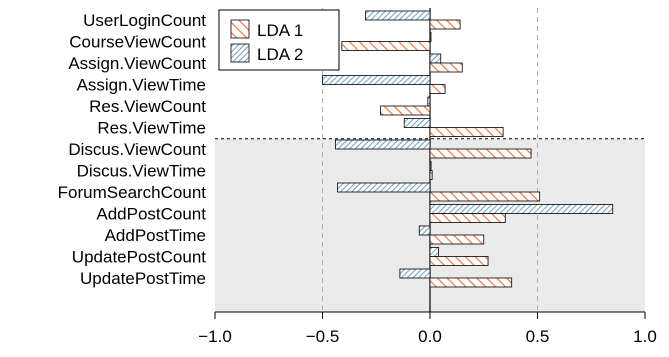  I want to click on category-label: CourseViewCount, so click(137, 42).